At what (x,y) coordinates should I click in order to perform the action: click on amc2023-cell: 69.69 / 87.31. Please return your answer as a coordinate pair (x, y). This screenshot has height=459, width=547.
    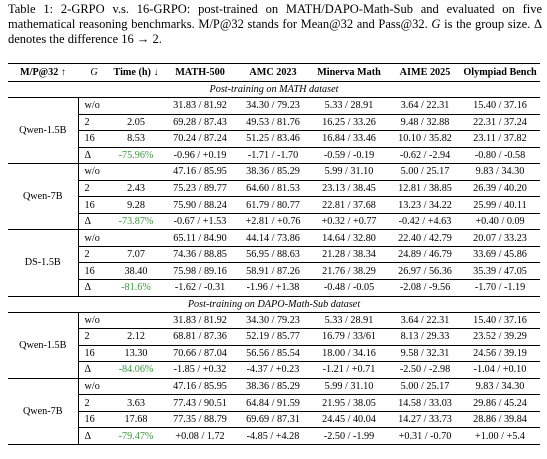
    Looking at the image, I should click on (273, 419).